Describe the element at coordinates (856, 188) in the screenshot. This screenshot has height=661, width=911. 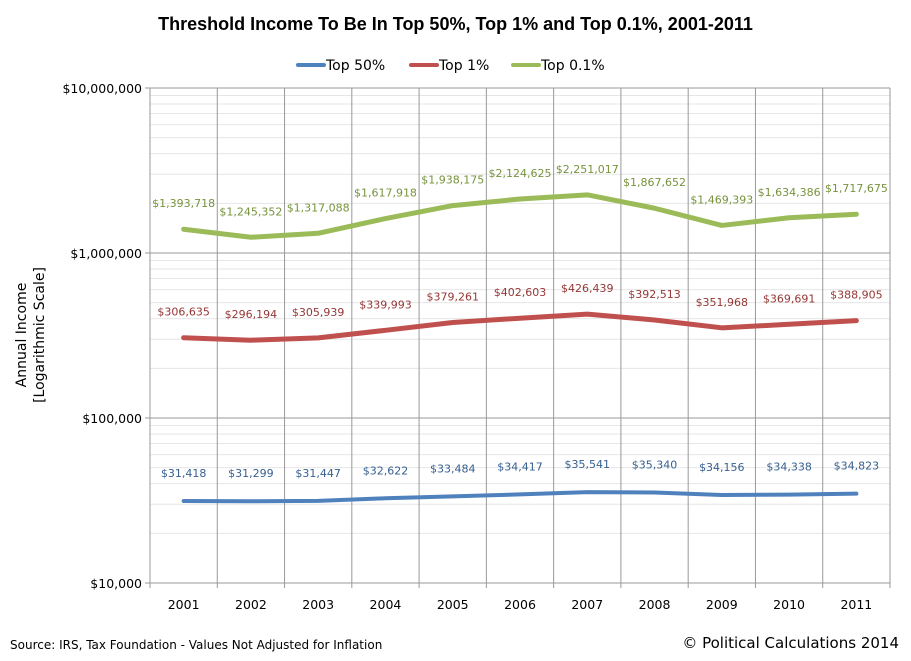
I see `data-label: $1,717,675` at that location.